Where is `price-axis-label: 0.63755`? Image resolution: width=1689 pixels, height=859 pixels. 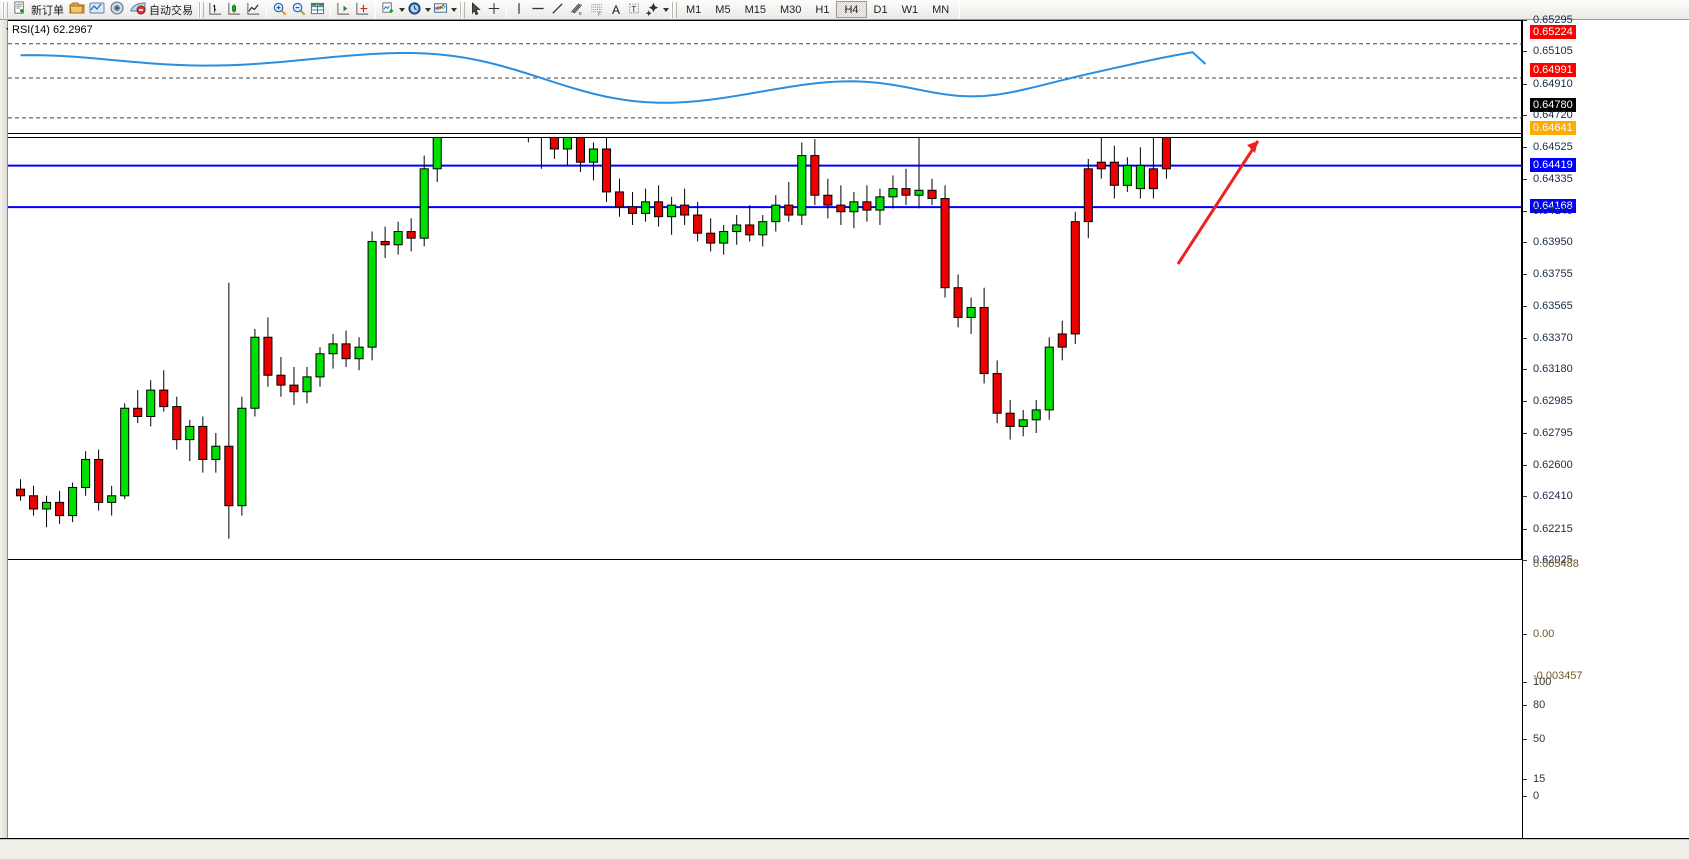 price-axis-label: 0.63755 is located at coordinates (1553, 274).